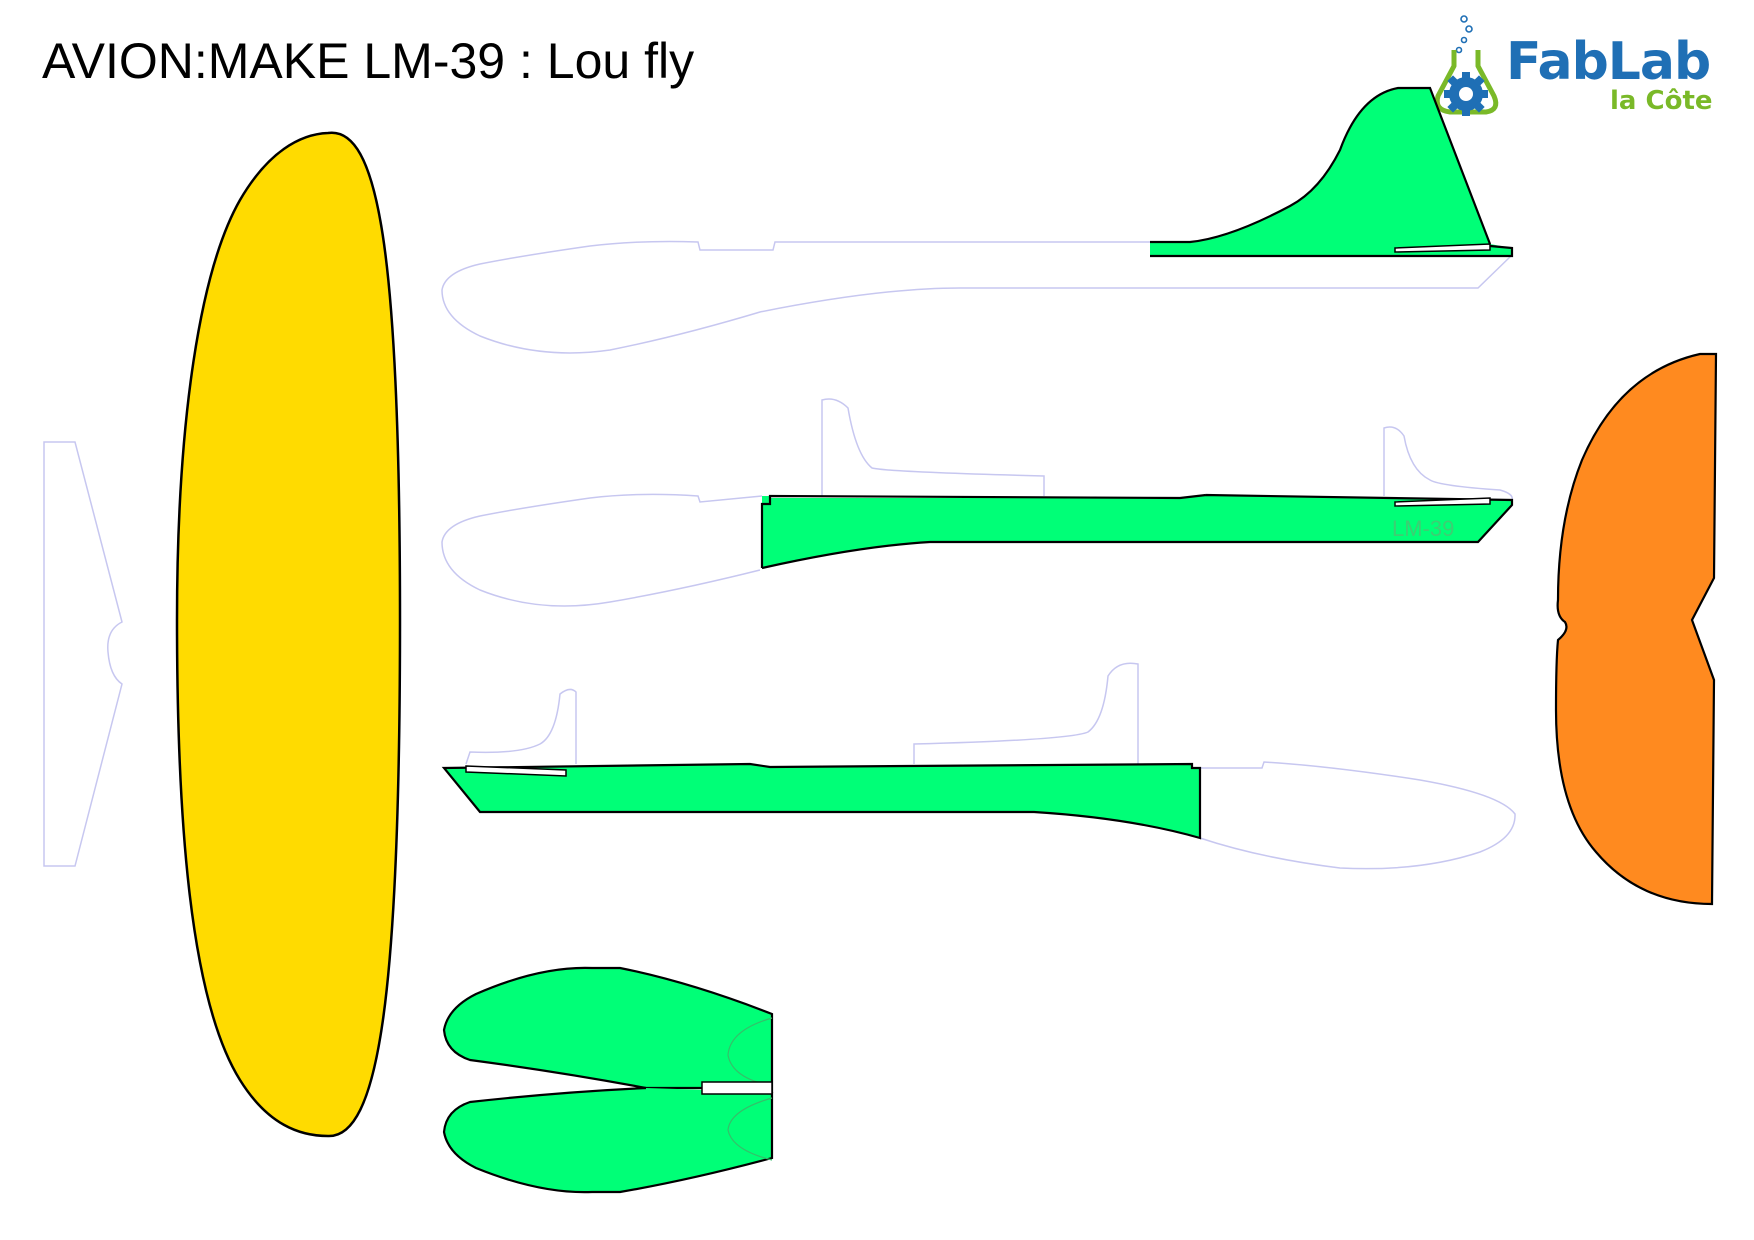 The width and height of the screenshot is (1754, 1240). What do you see at coordinates (1636, 629) in the screenshot?
I see `rear-stabilizer` at bounding box center [1636, 629].